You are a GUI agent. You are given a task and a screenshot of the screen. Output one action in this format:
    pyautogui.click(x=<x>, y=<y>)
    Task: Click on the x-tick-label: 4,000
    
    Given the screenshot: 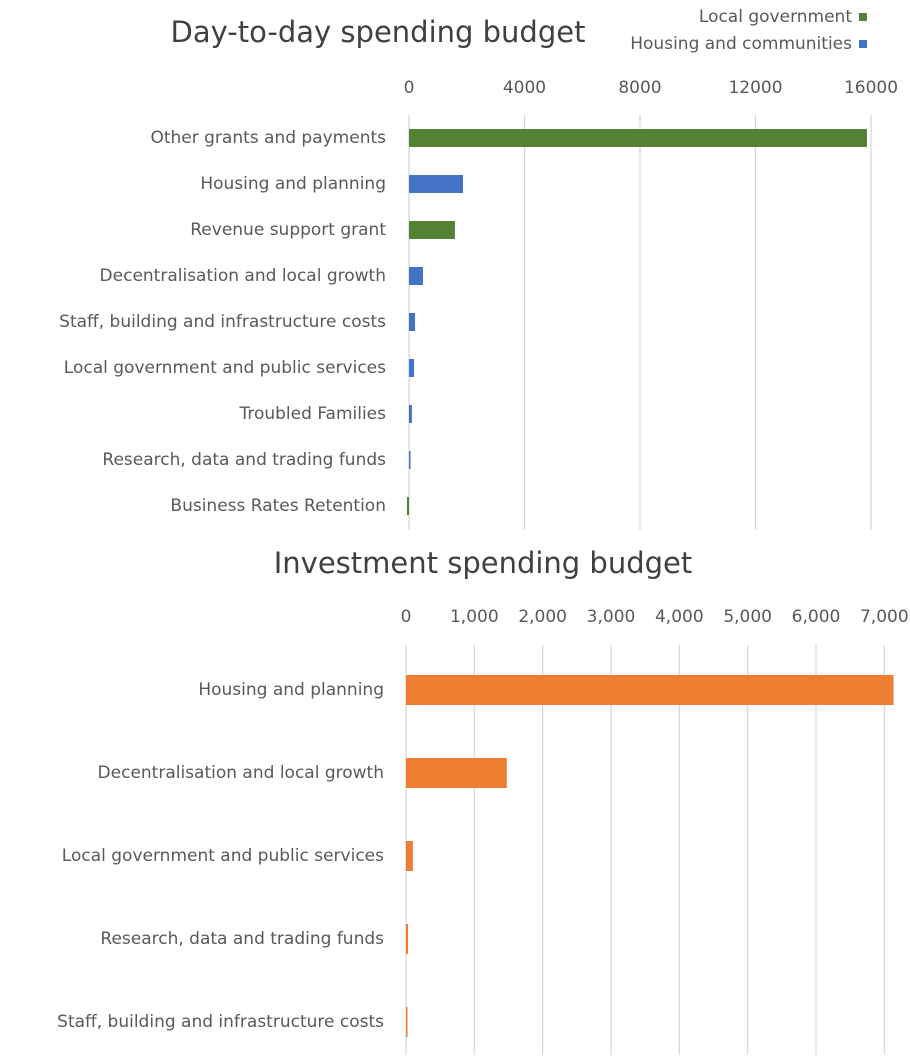 What is the action you would take?
    pyautogui.click(x=679, y=617)
    